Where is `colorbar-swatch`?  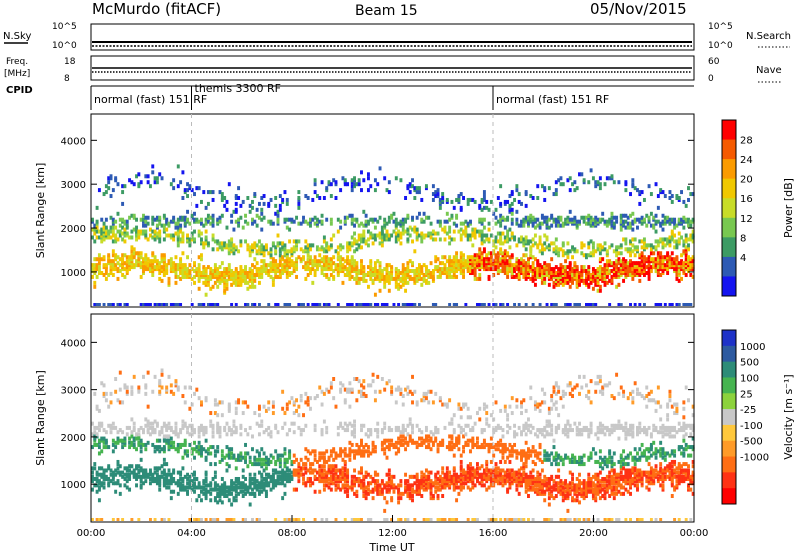
colorbar-swatch is located at coordinates (729, 149).